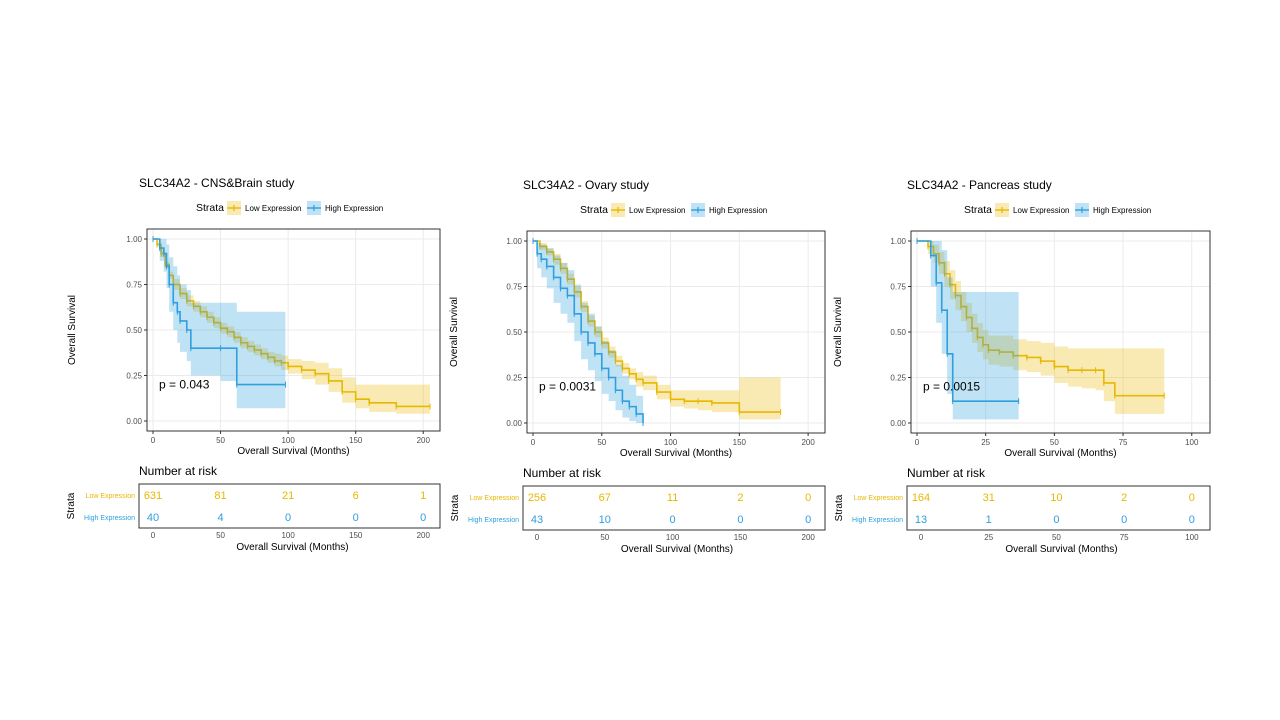 Image resolution: width=1280 pixels, height=720 pixels. What do you see at coordinates (605, 498) in the screenshot?
I see `risk-count: 67` at bounding box center [605, 498].